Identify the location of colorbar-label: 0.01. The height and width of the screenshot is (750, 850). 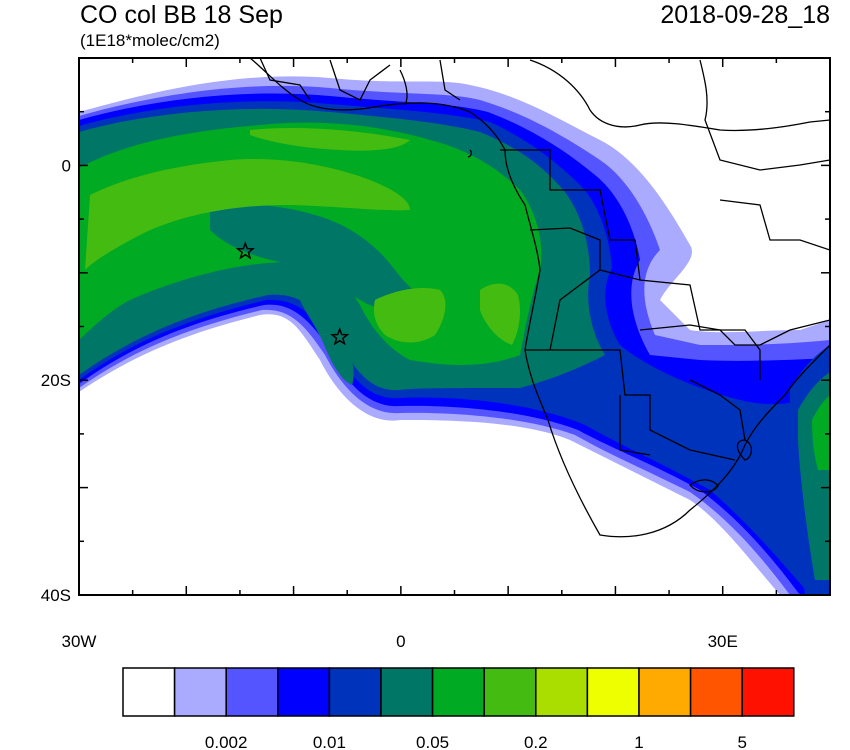
(329, 741).